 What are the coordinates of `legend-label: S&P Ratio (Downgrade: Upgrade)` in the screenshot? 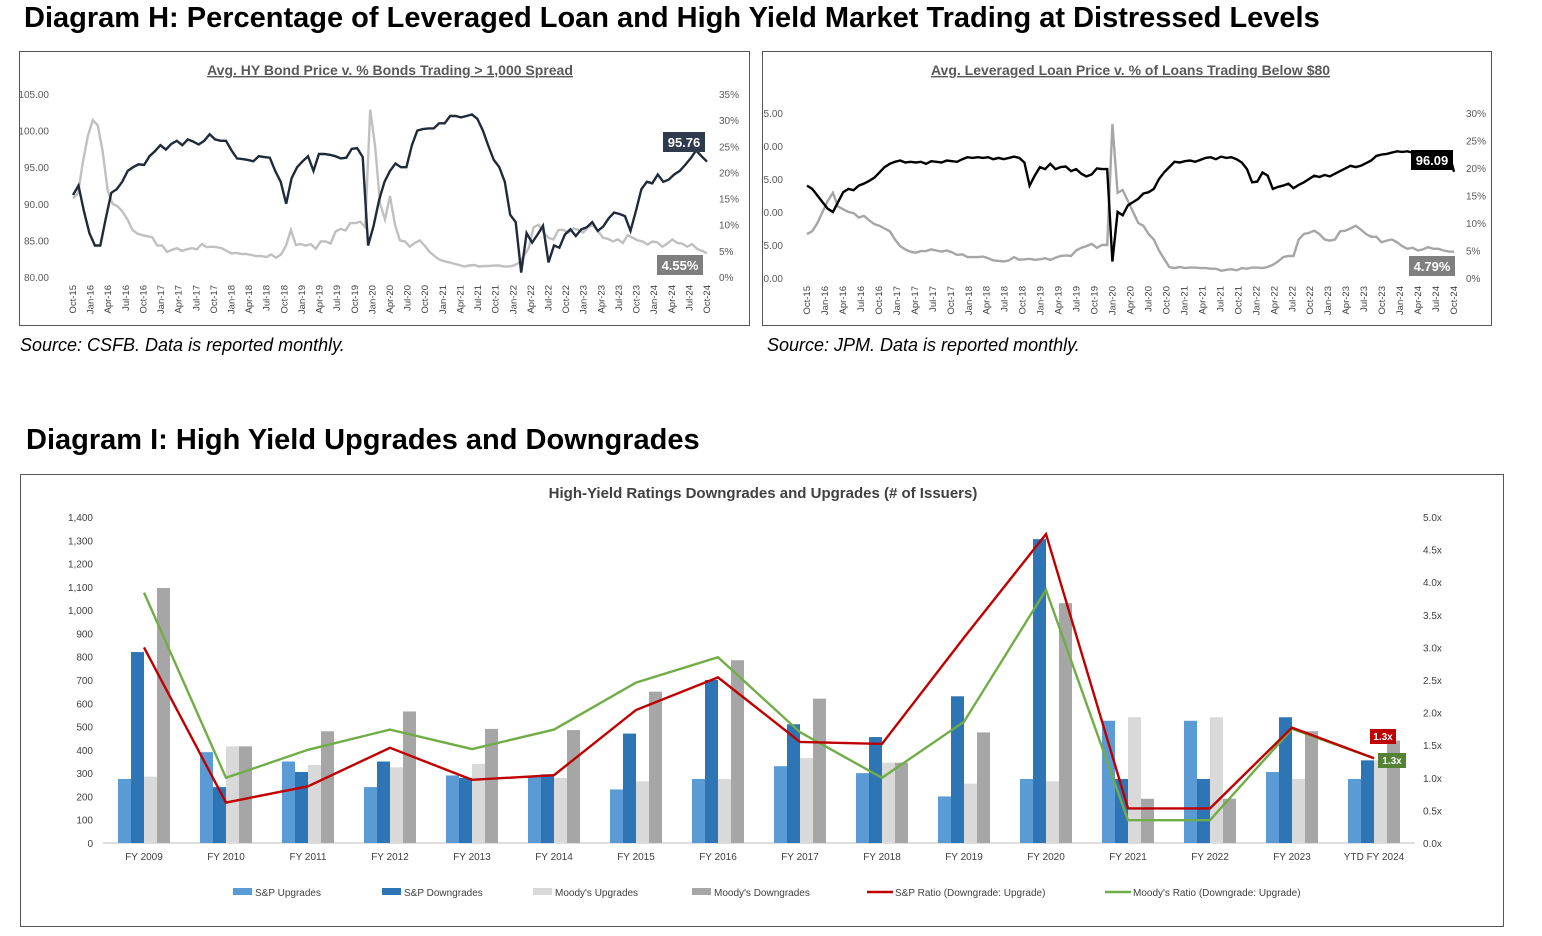 It's located at (970, 893).